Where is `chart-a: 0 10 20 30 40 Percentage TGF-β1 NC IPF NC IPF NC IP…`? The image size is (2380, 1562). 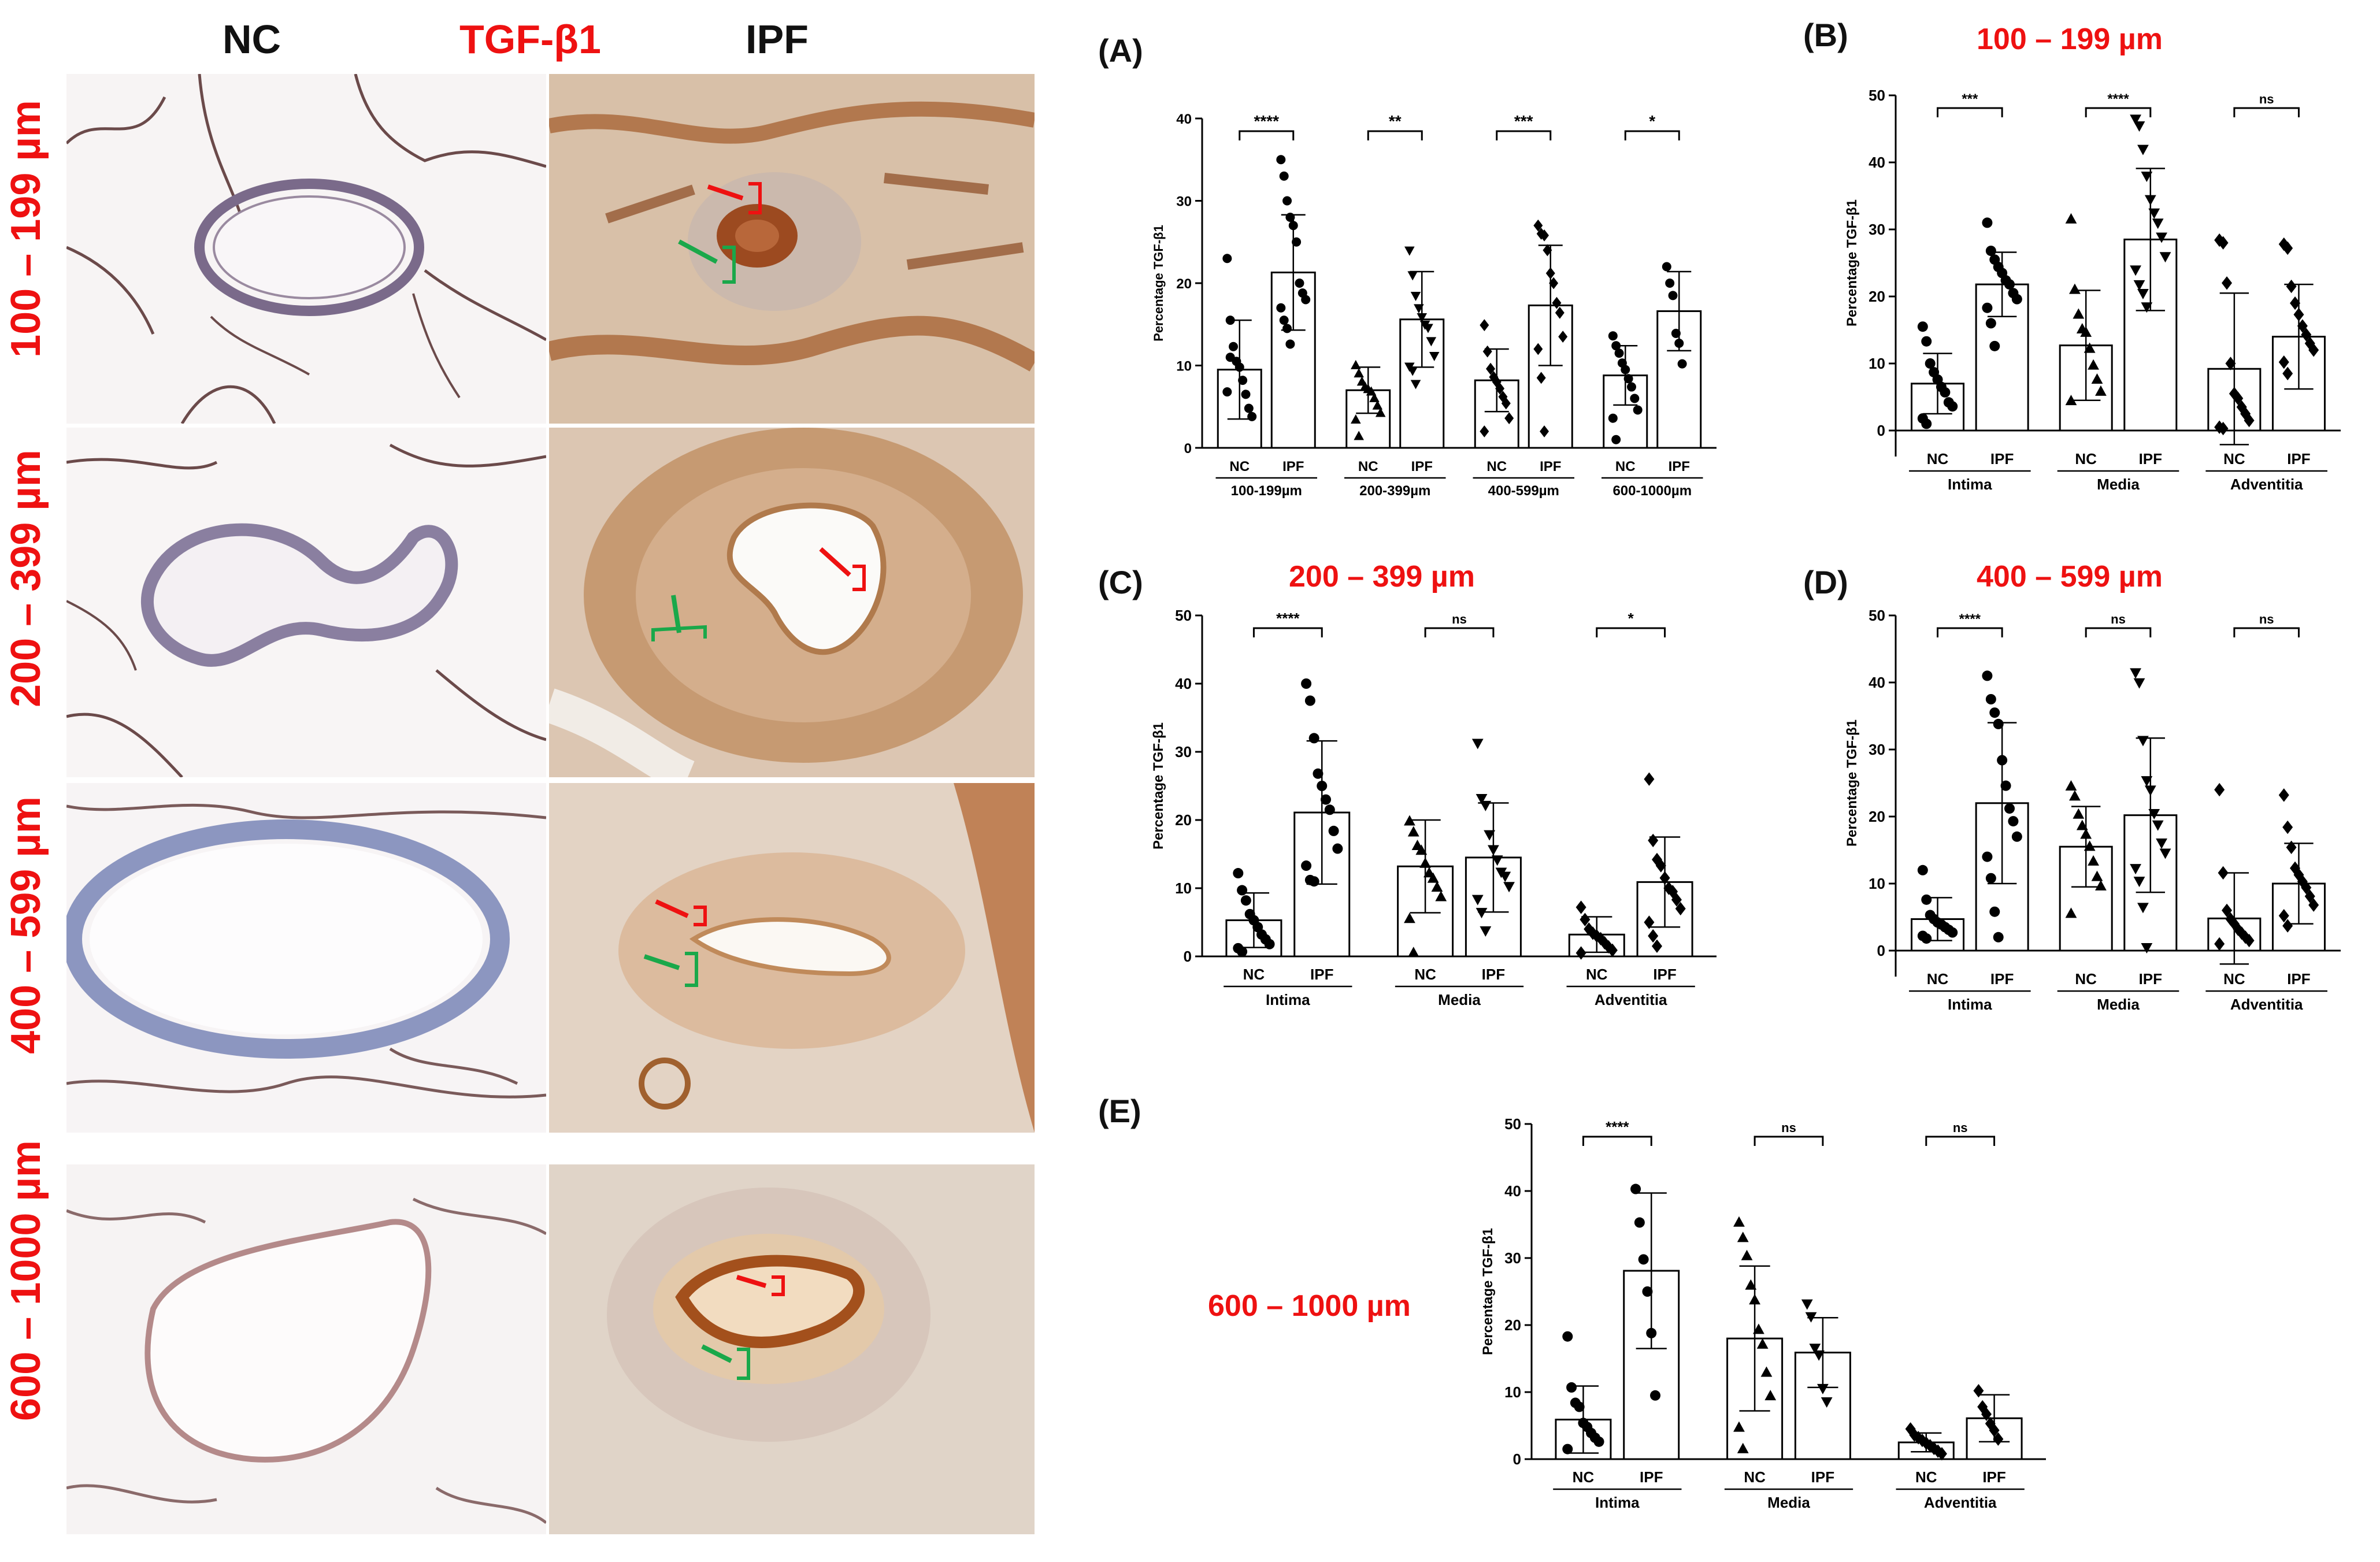
chart-a: 0 10 20 30 40 Percentage TGF-β1 NC IPF NC IPF NC IP… is located at coordinates (1434, 305).